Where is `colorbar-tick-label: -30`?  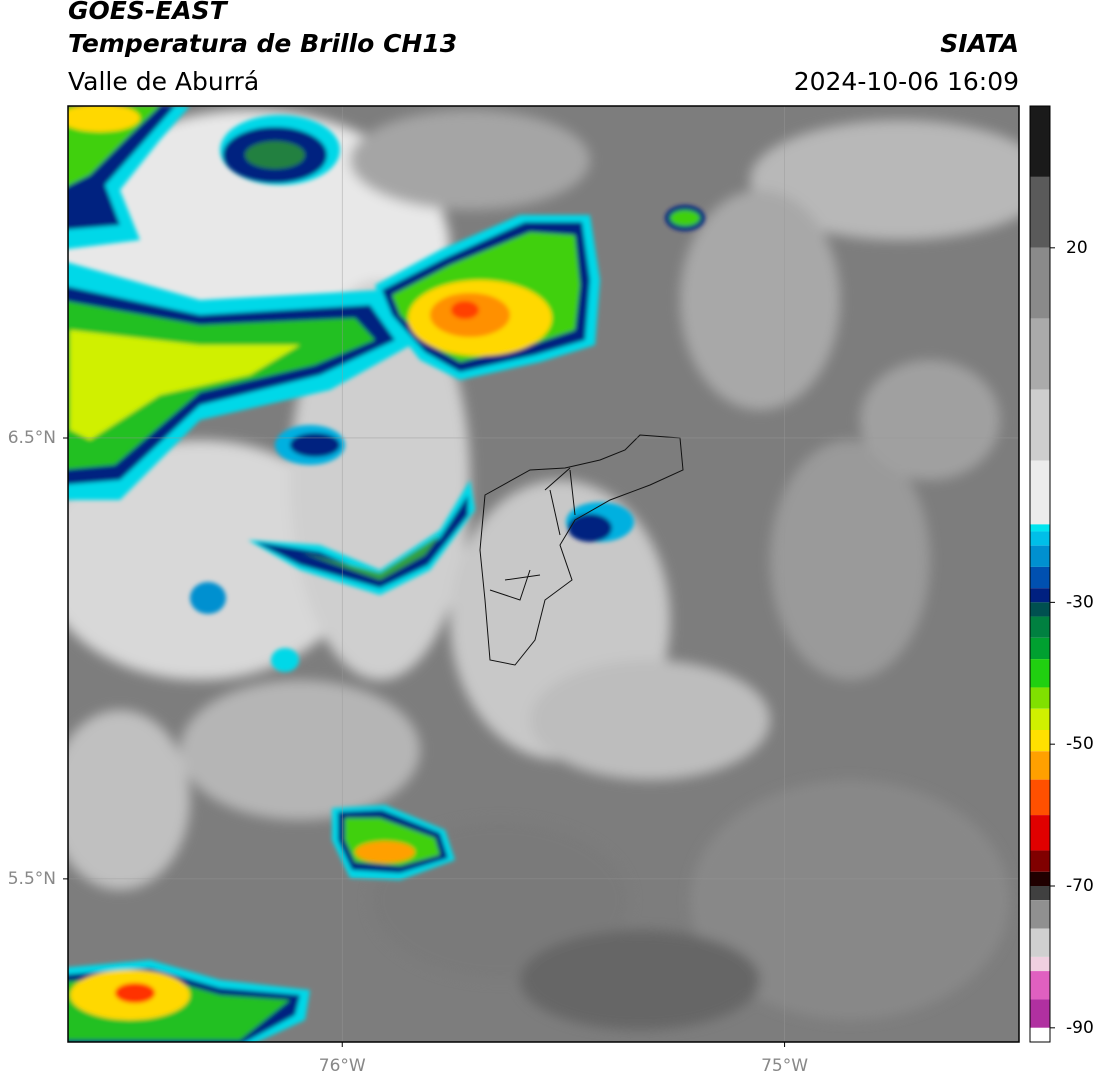 colorbar-tick-label: -30 is located at coordinates (1080, 602).